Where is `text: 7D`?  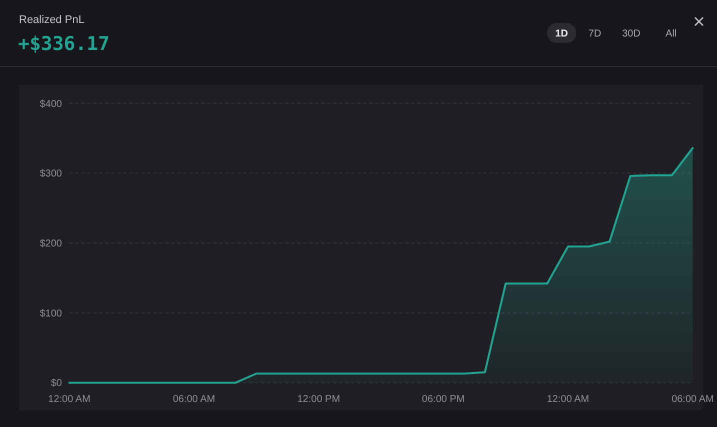
text: 7D is located at coordinates (595, 34).